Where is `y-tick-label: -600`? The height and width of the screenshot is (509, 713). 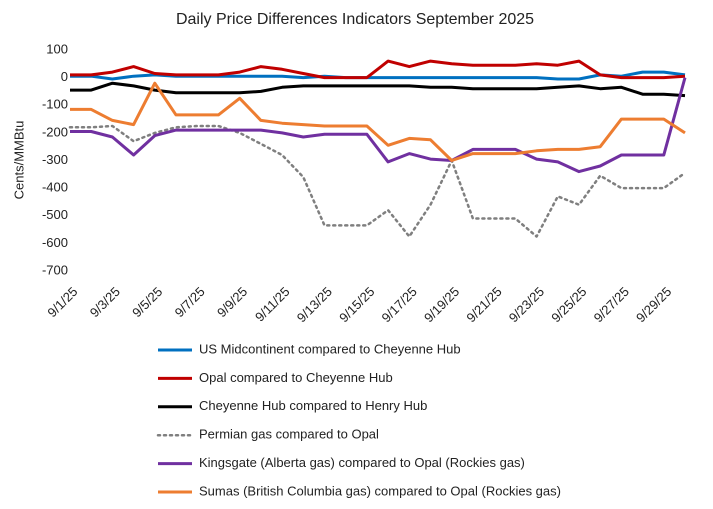
y-tick-label: -600 is located at coordinates (55, 242).